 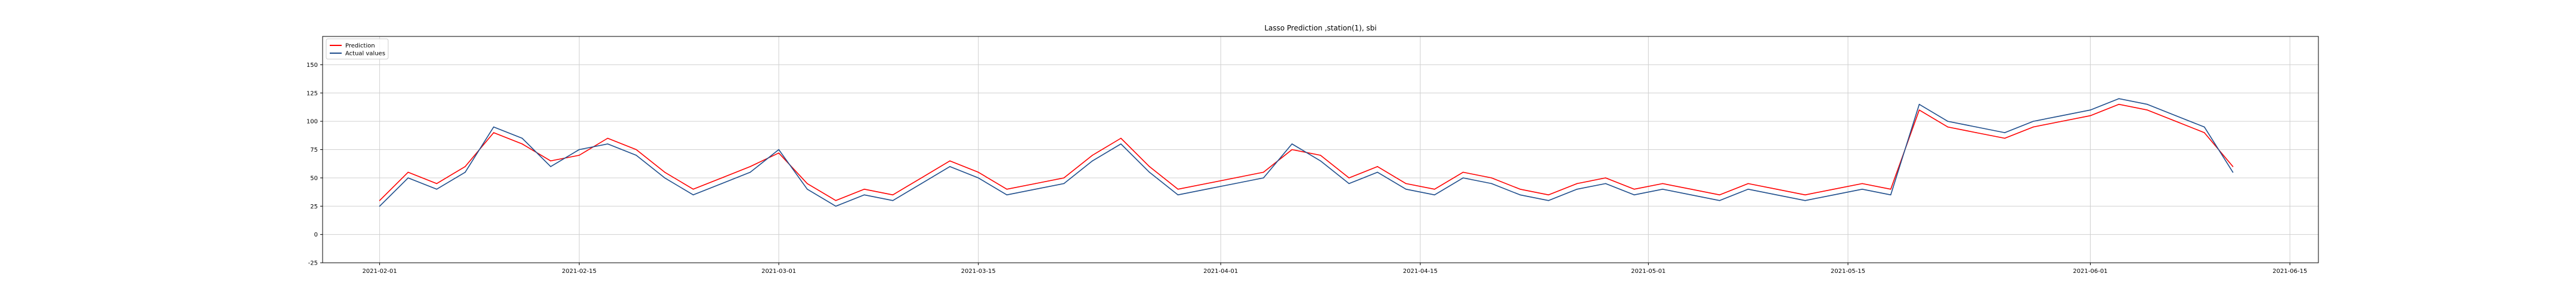 I want to click on y-tick-label: 100, so click(x=312, y=122).